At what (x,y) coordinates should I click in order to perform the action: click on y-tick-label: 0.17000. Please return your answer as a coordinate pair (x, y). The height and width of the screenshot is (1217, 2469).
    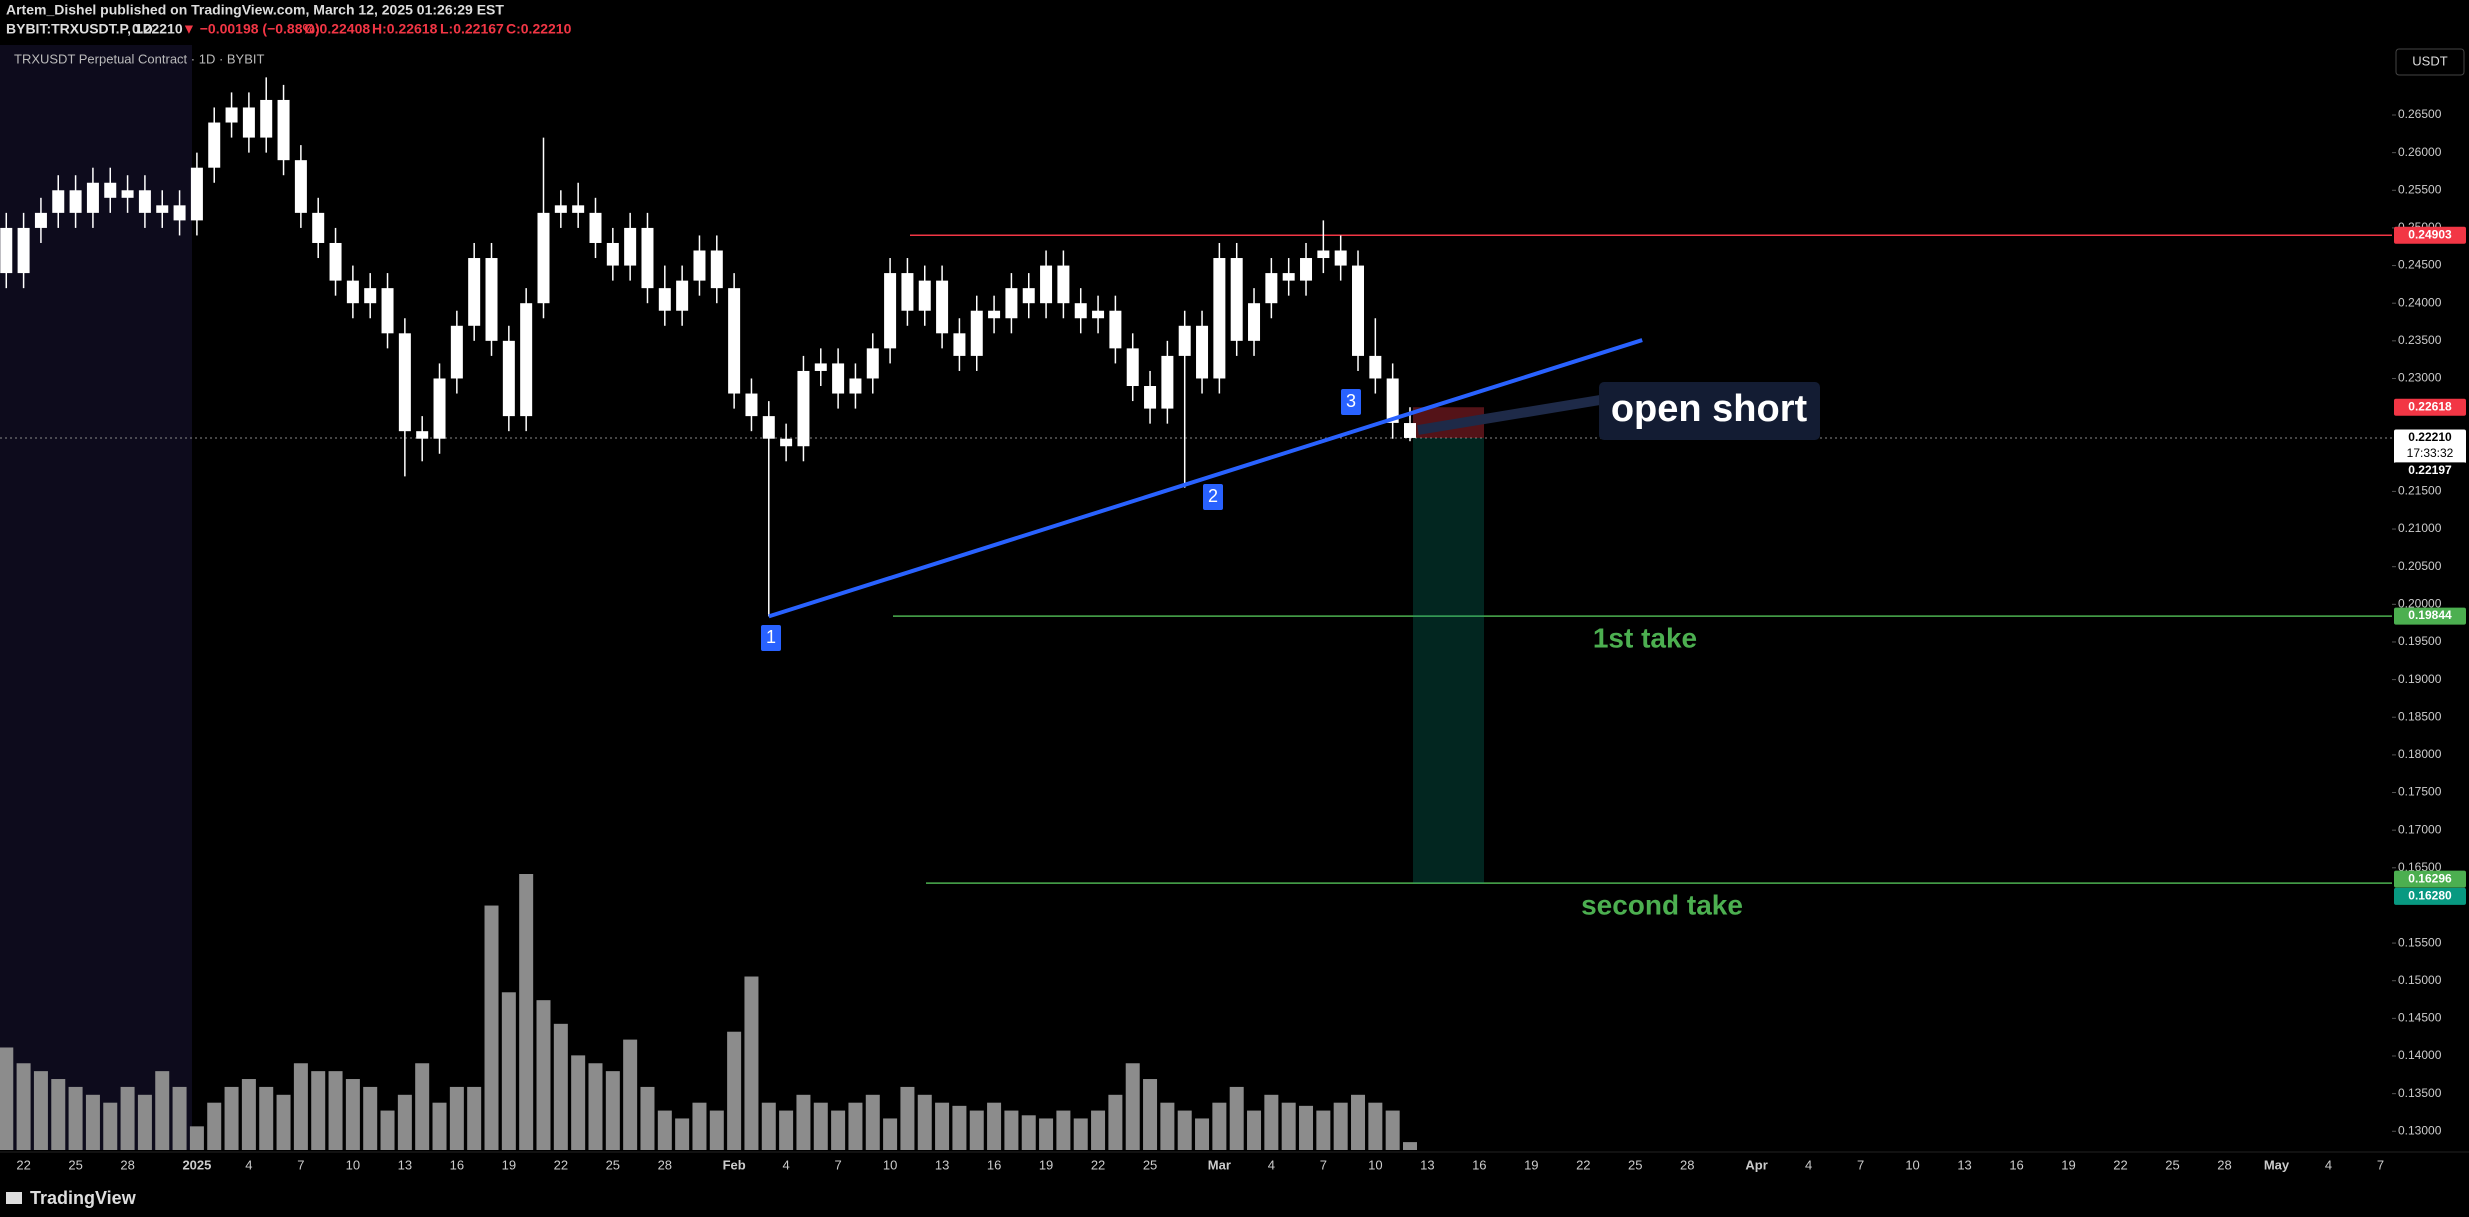
    Looking at the image, I should click on (2420, 829).